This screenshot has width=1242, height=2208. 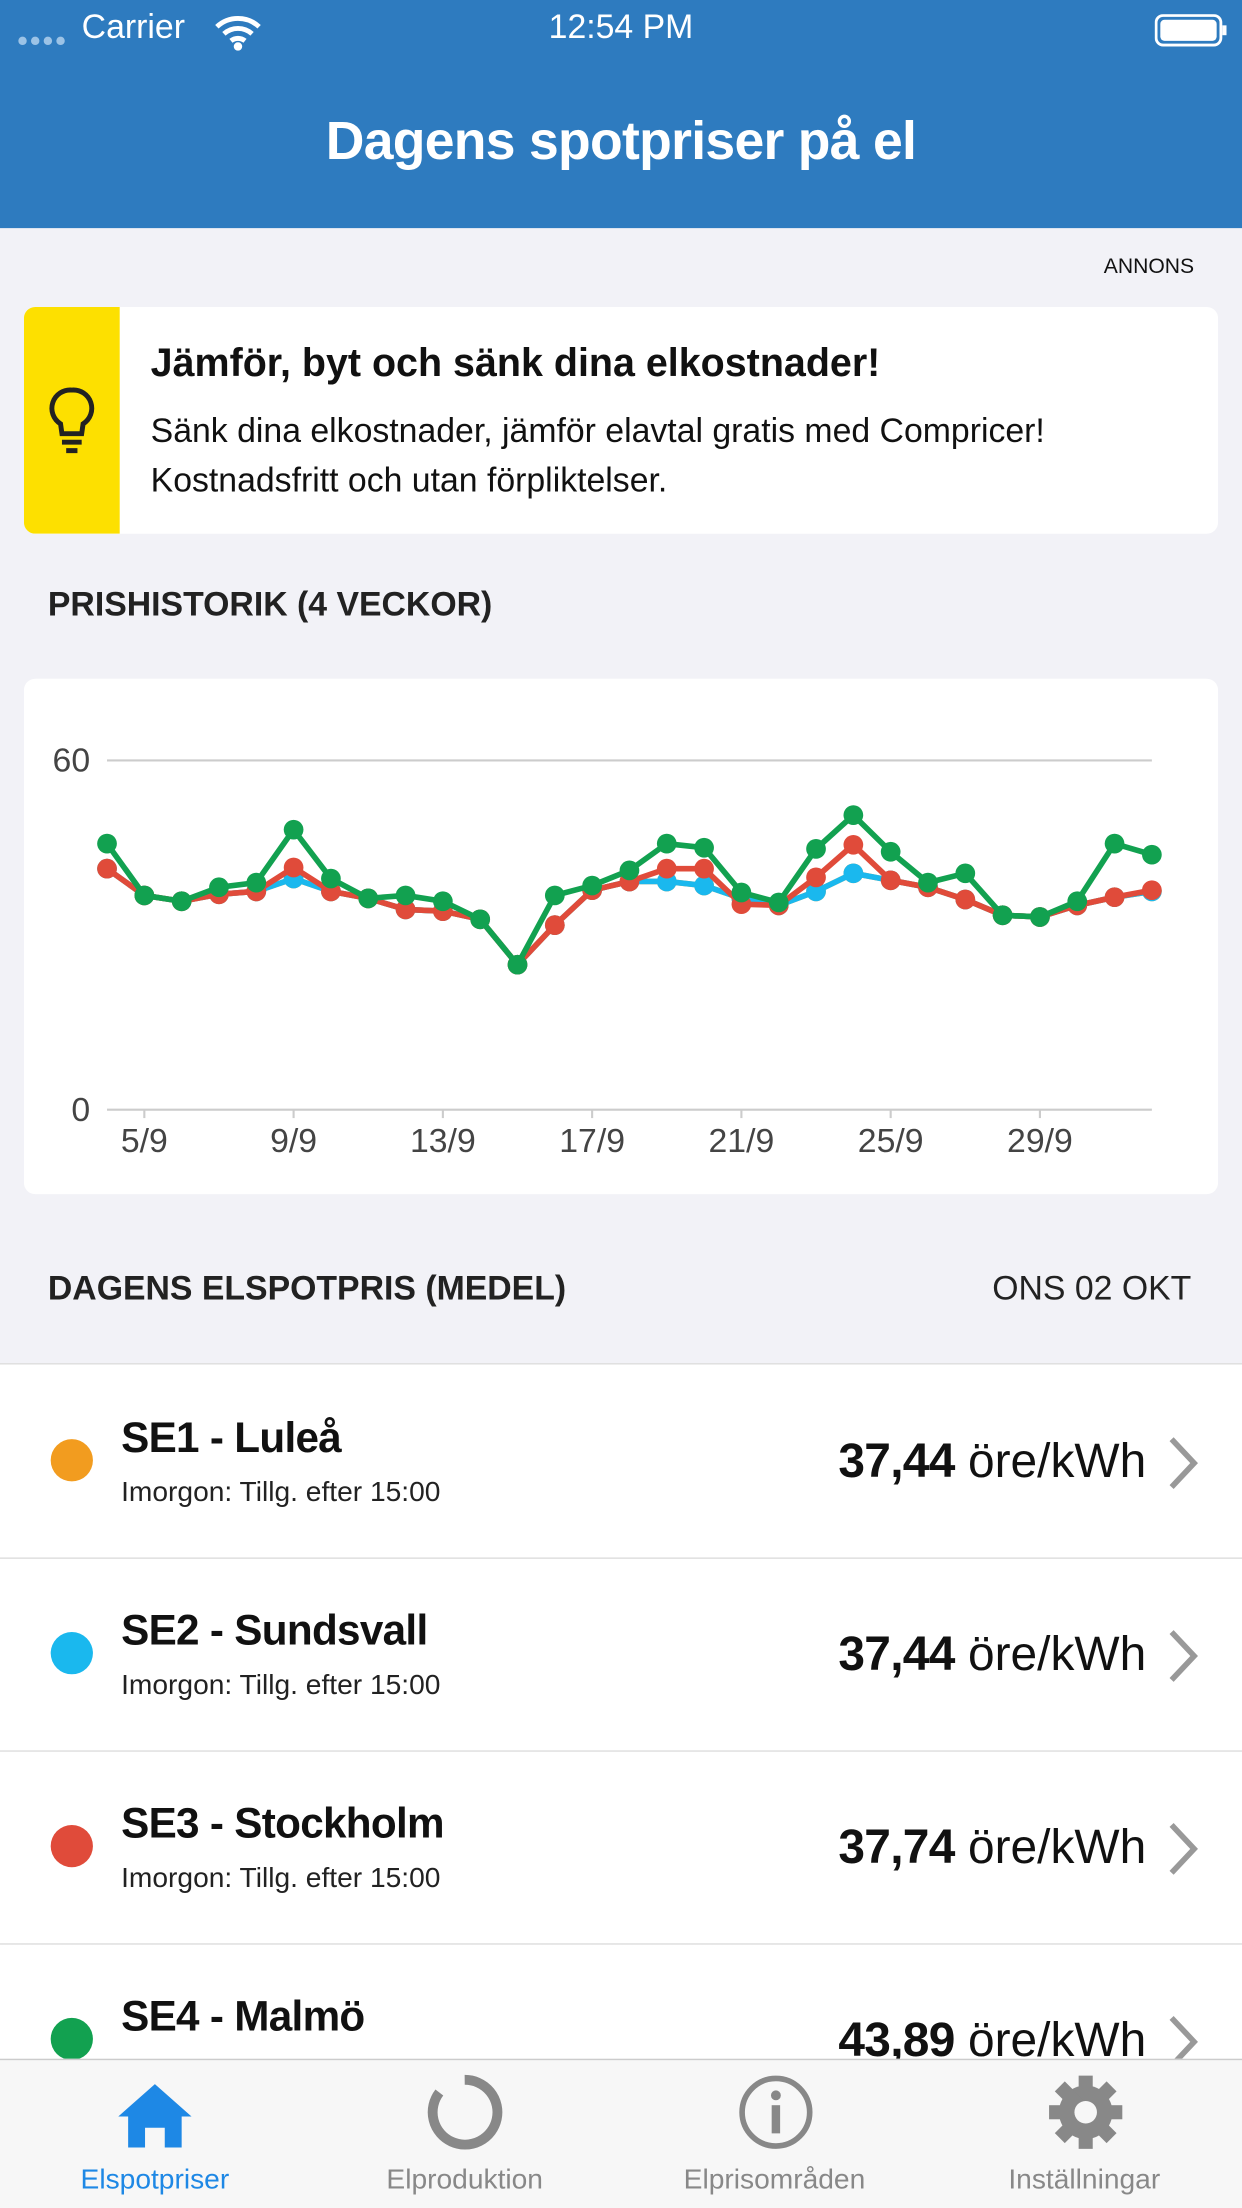 I want to click on clock: 12:54 PM, so click(x=621, y=27).